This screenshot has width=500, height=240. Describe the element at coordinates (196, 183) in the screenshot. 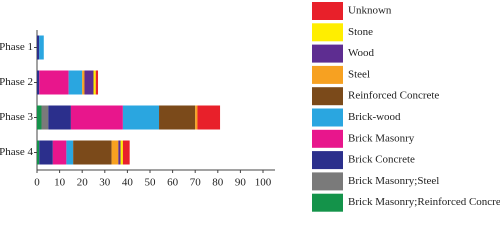

I see `x-tick-label: 70` at that location.